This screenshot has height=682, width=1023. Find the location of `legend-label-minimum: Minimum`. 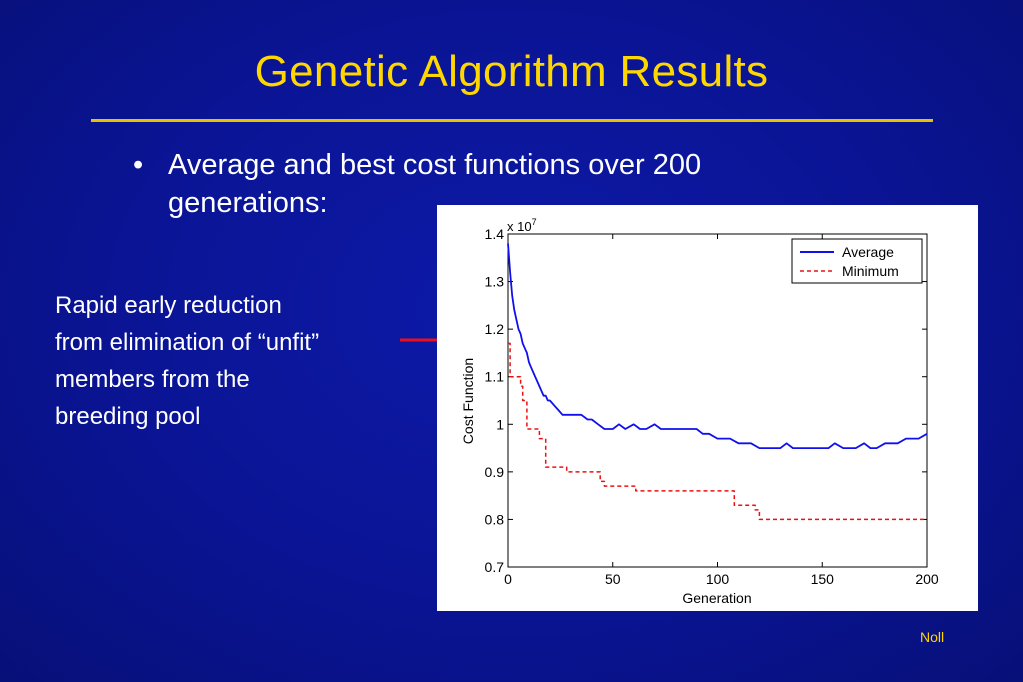

legend-label-minimum: Minimum is located at coordinates (870, 271).